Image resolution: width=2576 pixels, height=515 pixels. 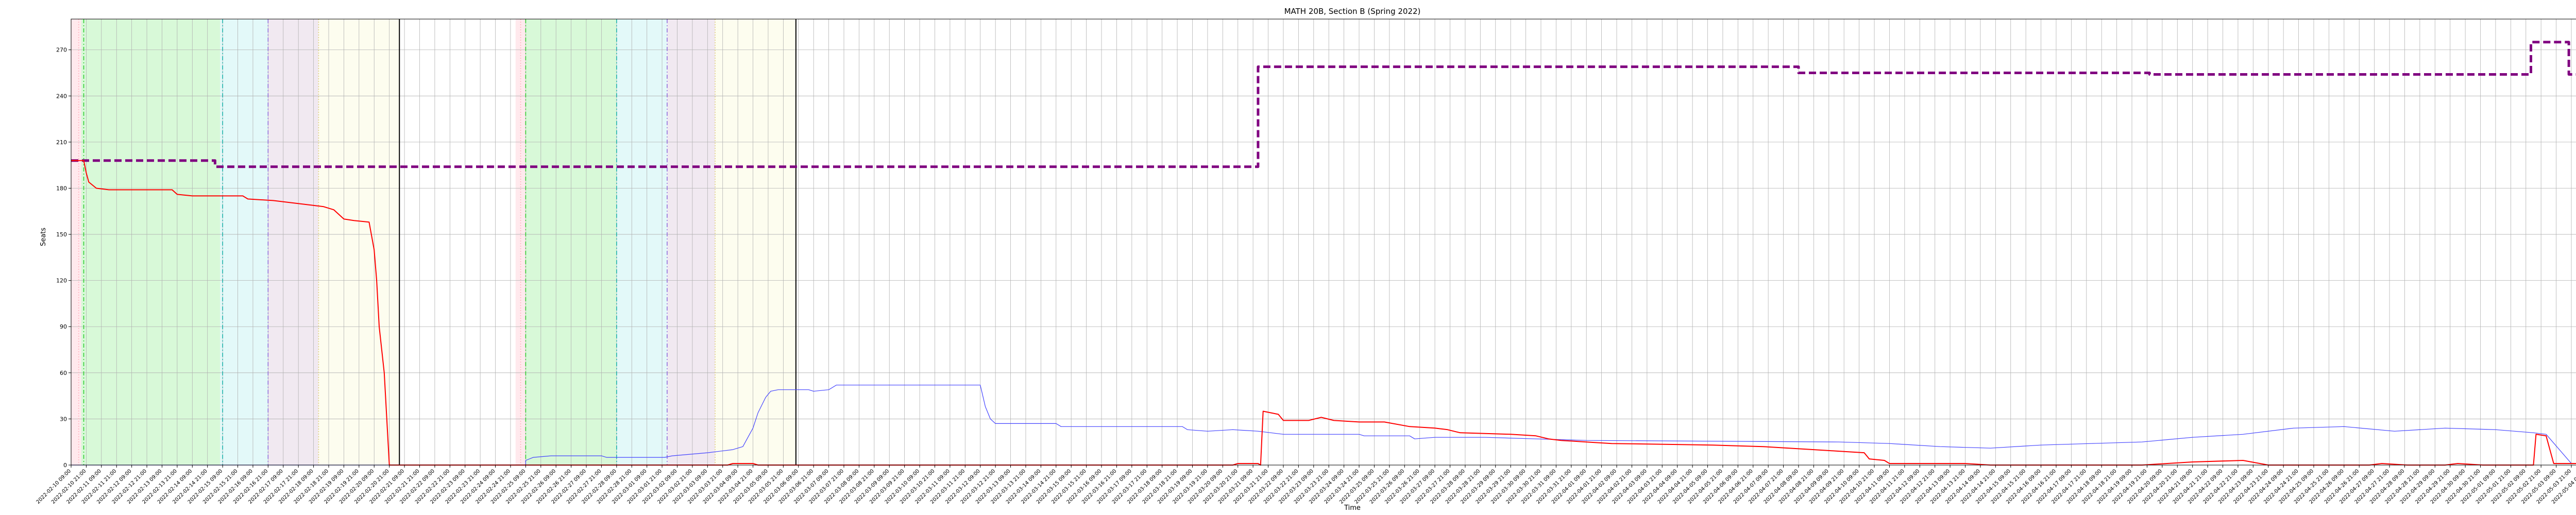 What do you see at coordinates (1352, 508) in the screenshot?
I see `x-axis-label: Time` at bounding box center [1352, 508].